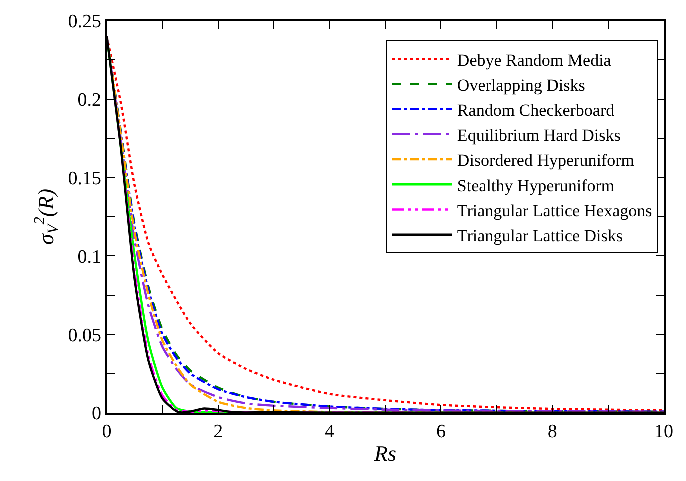  I want to click on y-tick-label: 0.25, so click(85, 22).